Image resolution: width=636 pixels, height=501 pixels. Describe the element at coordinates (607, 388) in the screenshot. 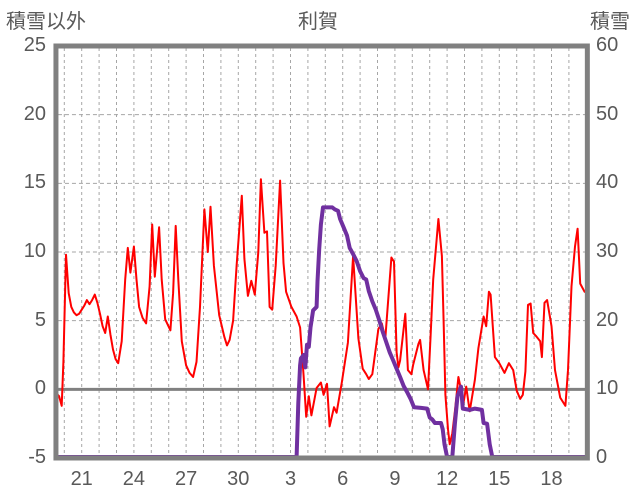

I see `right-axis-tick-label: 10` at that location.